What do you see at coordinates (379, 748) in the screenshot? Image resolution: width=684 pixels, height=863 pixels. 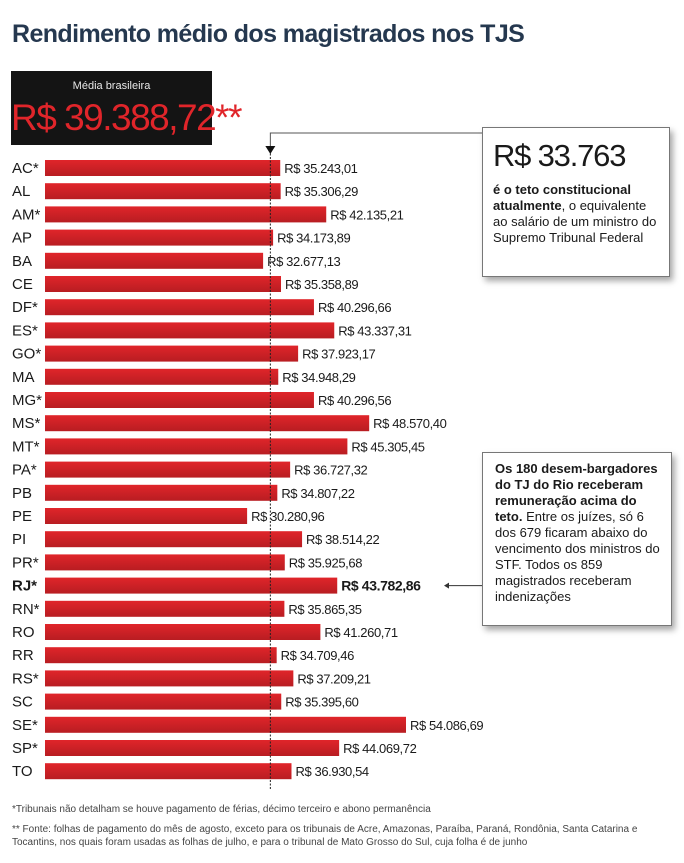 I see `value-label: R$ 44.069,72` at bounding box center [379, 748].